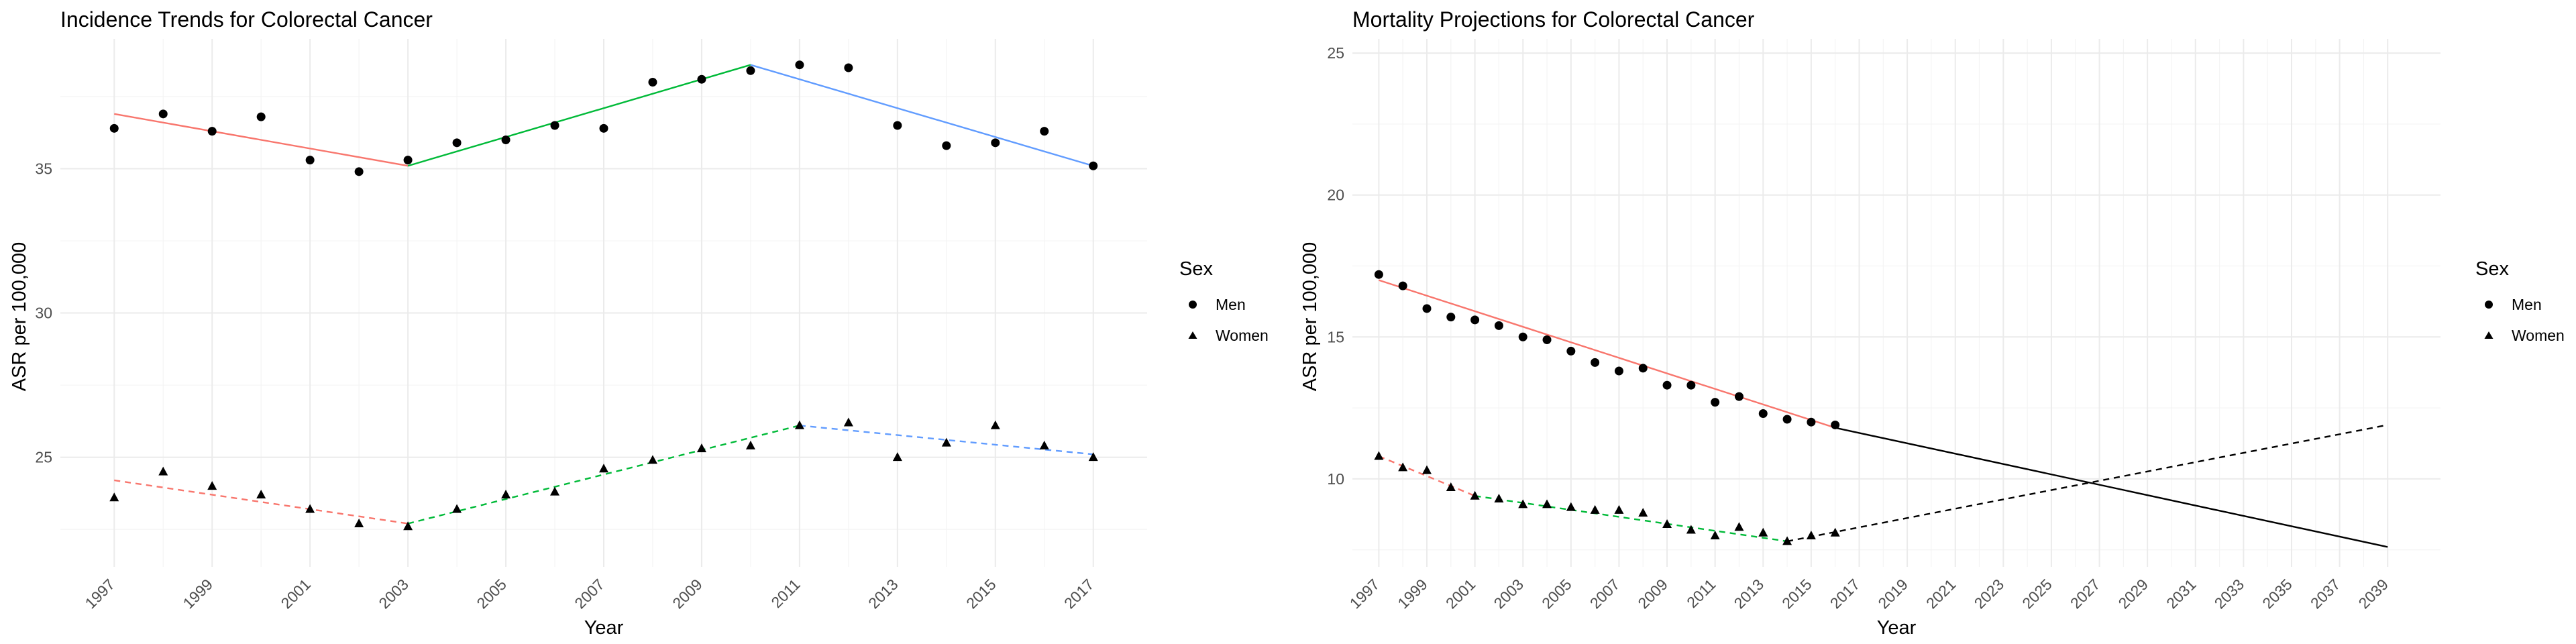  Describe the element at coordinates (43, 169) in the screenshot. I see `incidence-y-tick-label: 35` at that location.